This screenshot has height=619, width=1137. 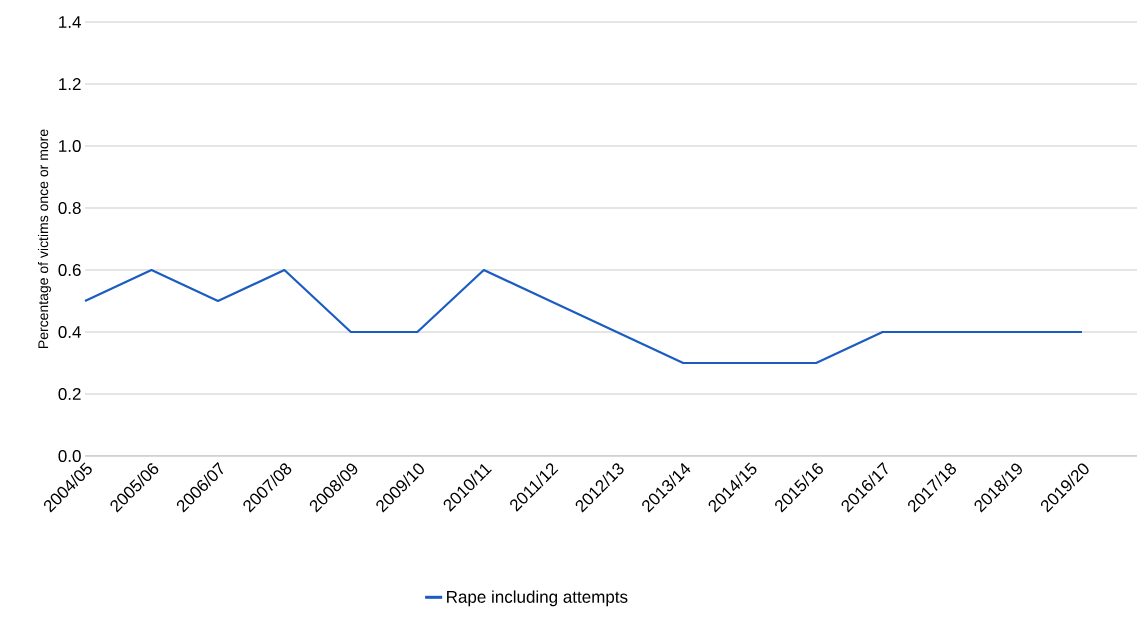 What do you see at coordinates (537, 598) in the screenshot?
I see `legend-label: Rape including attempts` at bounding box center [537, 598].